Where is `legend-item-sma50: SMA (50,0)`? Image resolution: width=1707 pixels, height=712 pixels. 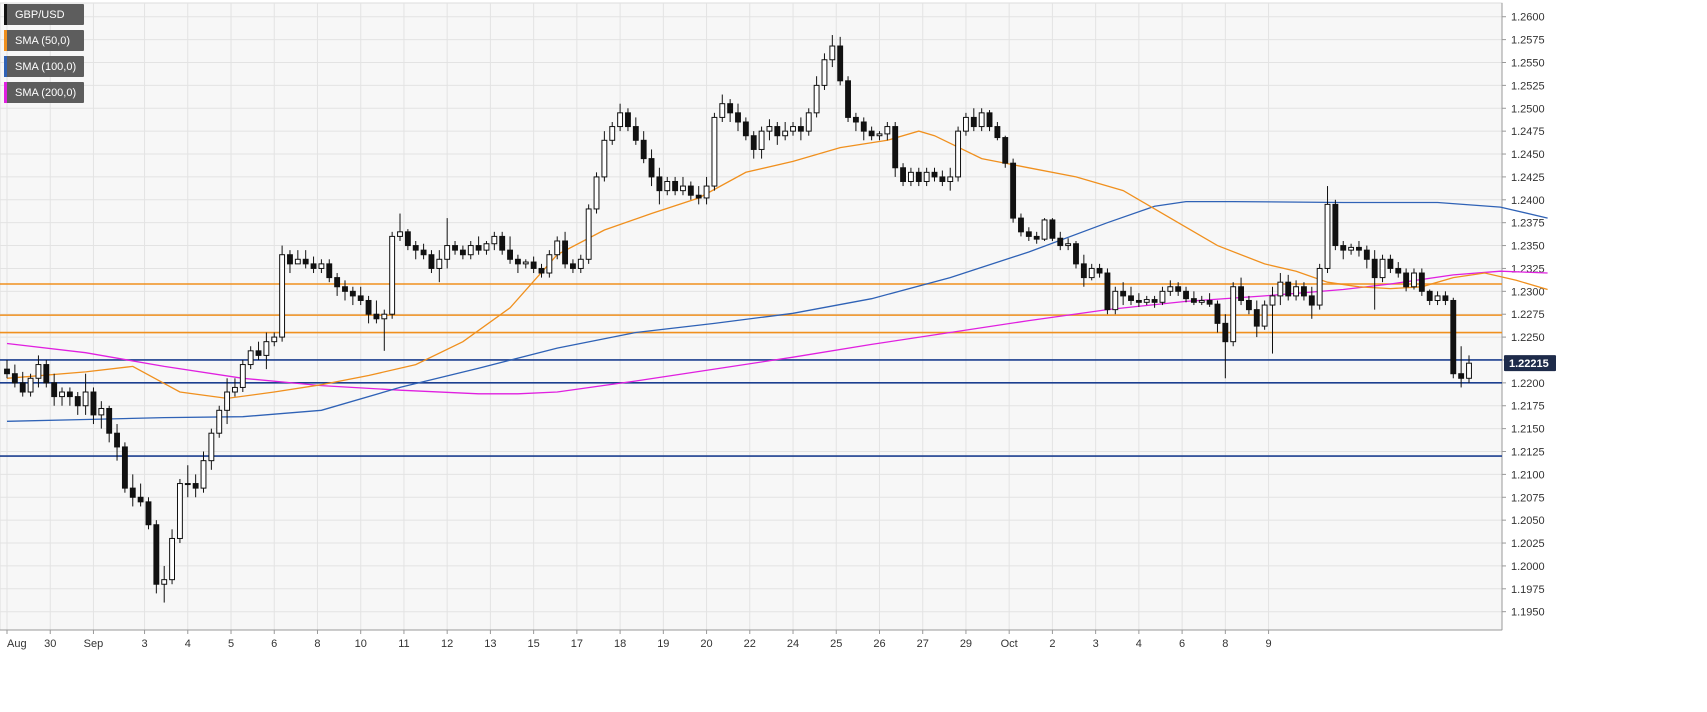 legend-item-sma50: SMA (50,0) is located at coordinates (44, 40).